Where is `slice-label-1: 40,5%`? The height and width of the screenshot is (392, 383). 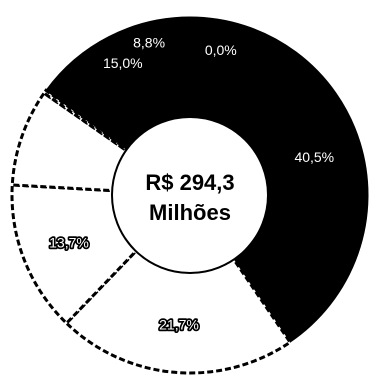 slice-label-1: 40,5% is located at coordinates (314, 157).